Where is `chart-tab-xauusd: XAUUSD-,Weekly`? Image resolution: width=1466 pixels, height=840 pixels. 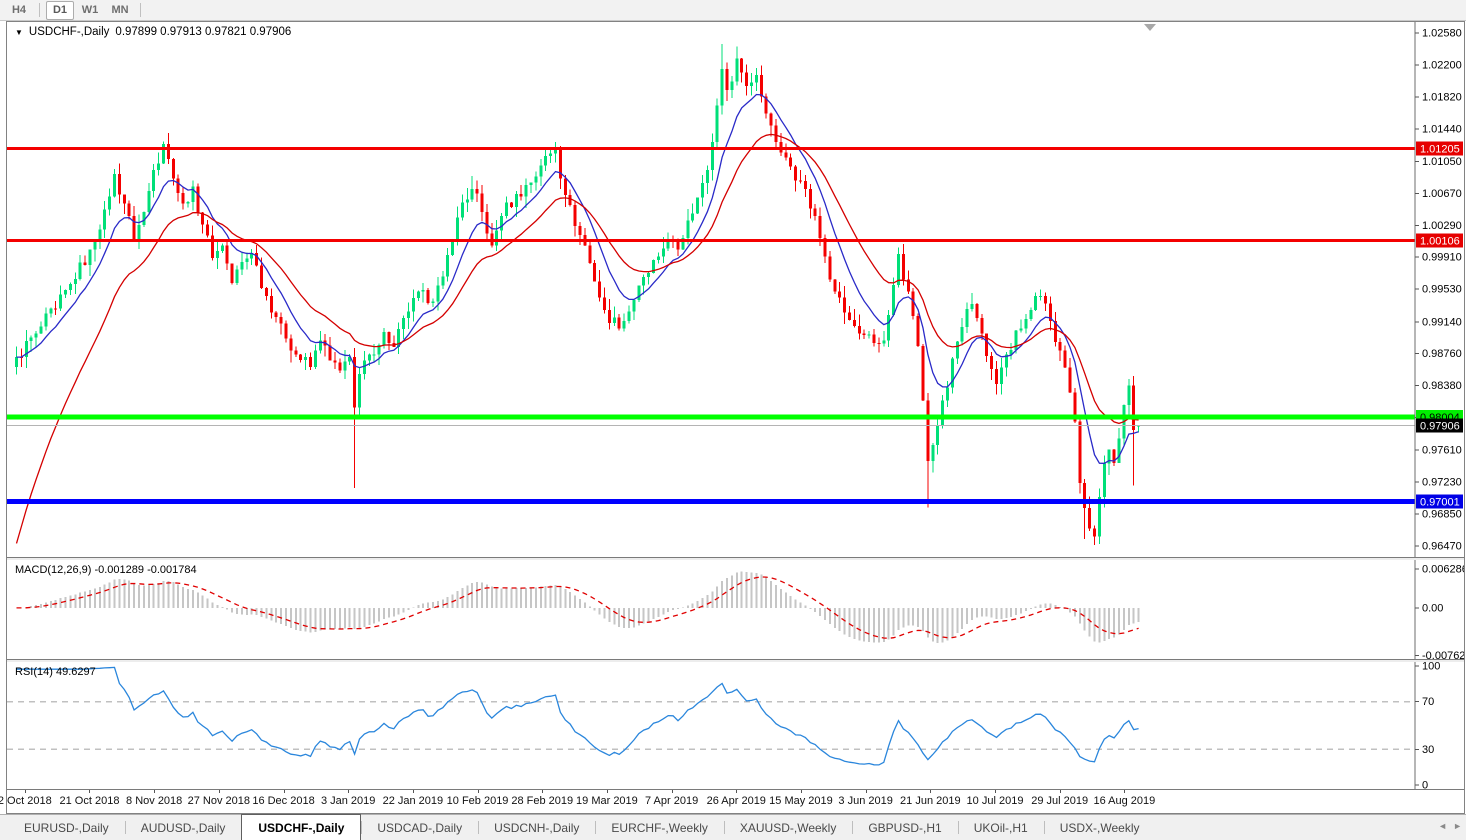 chart-tab-xauusd: XAUUSD-,Weekly is located at coordinates (787, 827).